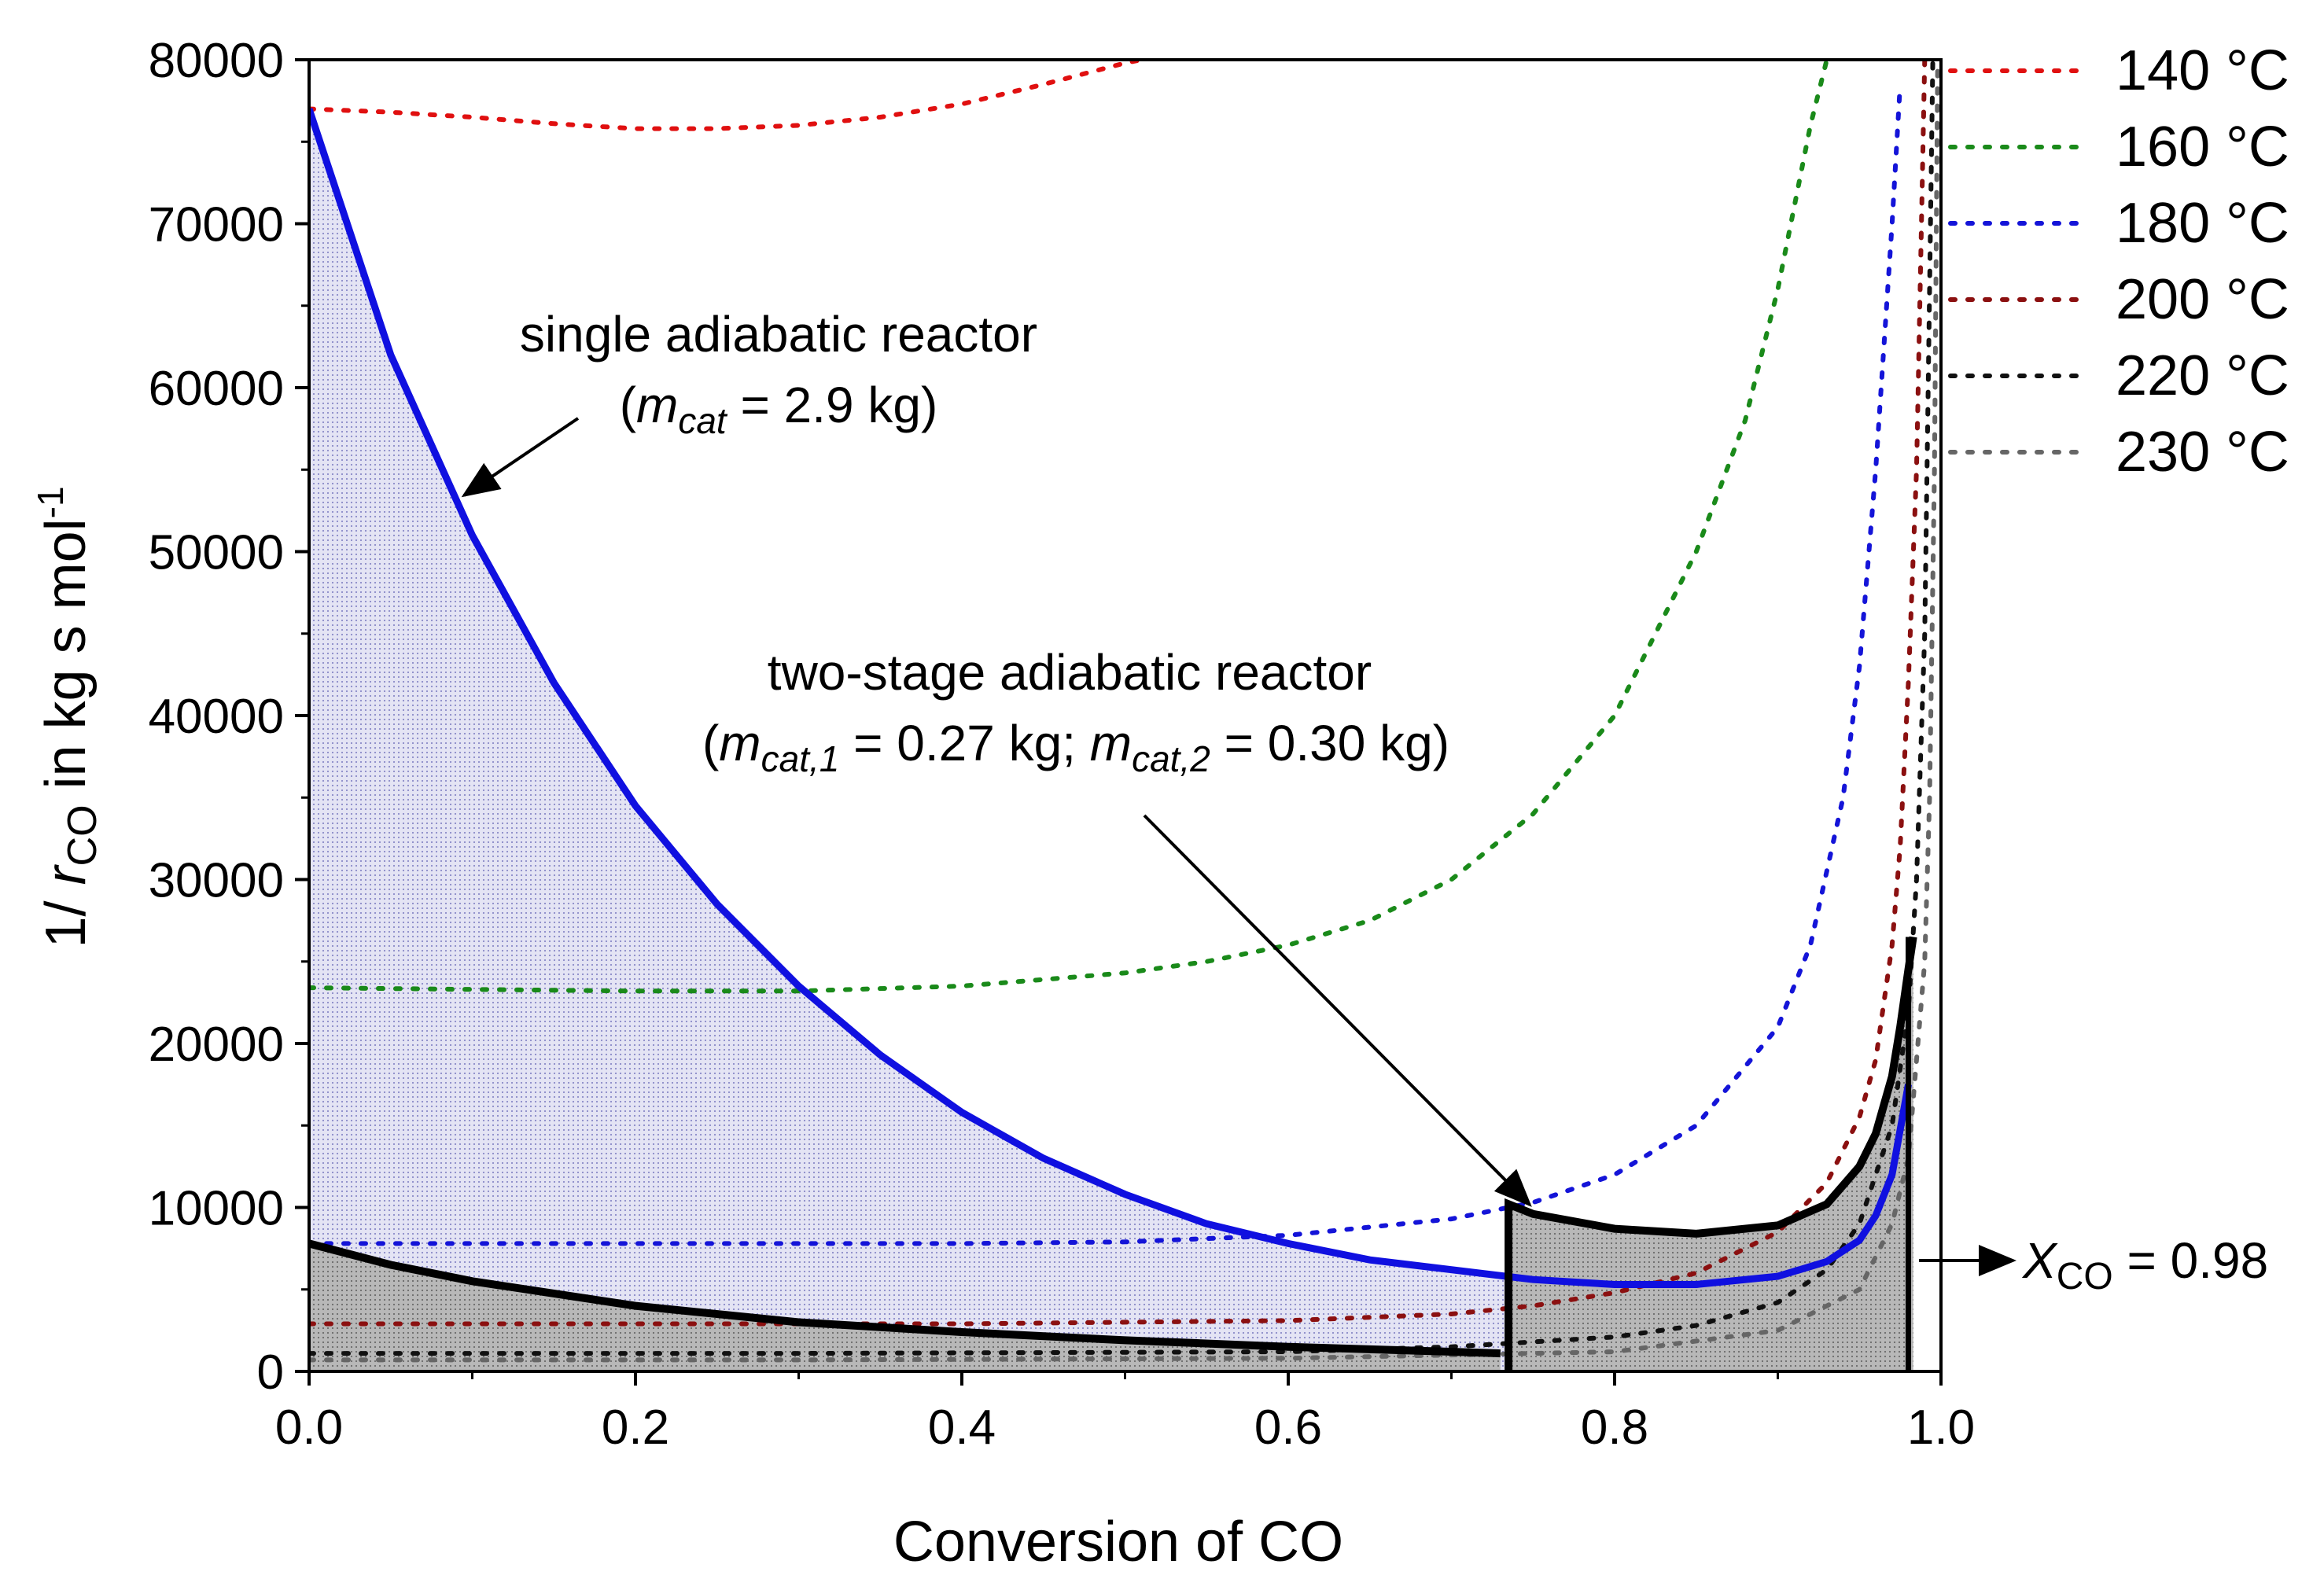  I want to click on y-tick-label: 30000, so click(216, 881).